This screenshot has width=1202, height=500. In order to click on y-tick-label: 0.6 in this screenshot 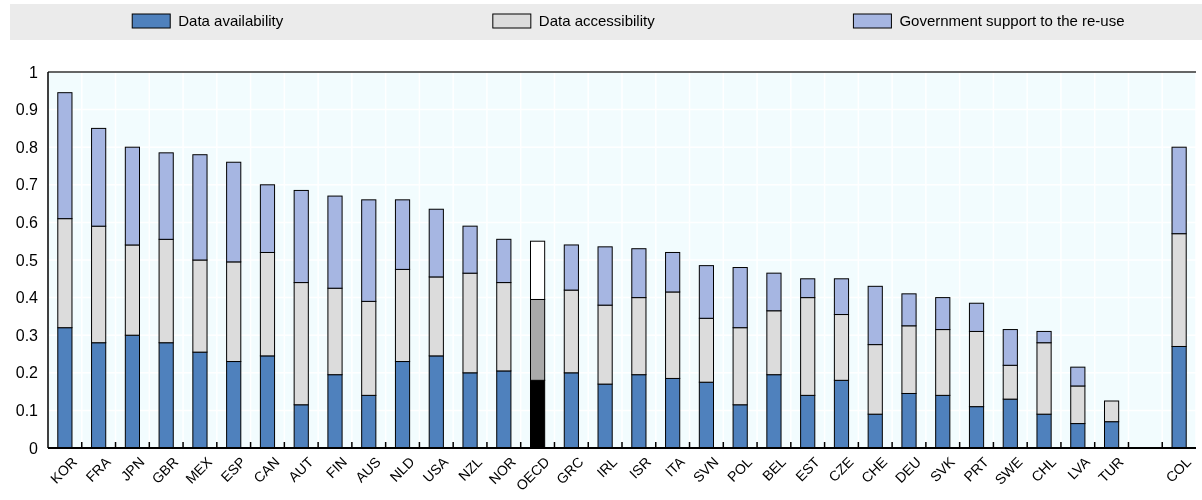, I will do `click(27, 222)`.